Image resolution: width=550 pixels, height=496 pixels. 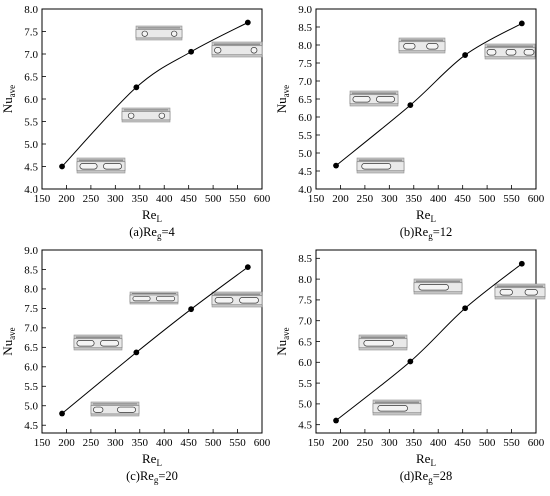 I want to click on y-tick-label: 5.5, so click(x=31, y=122).